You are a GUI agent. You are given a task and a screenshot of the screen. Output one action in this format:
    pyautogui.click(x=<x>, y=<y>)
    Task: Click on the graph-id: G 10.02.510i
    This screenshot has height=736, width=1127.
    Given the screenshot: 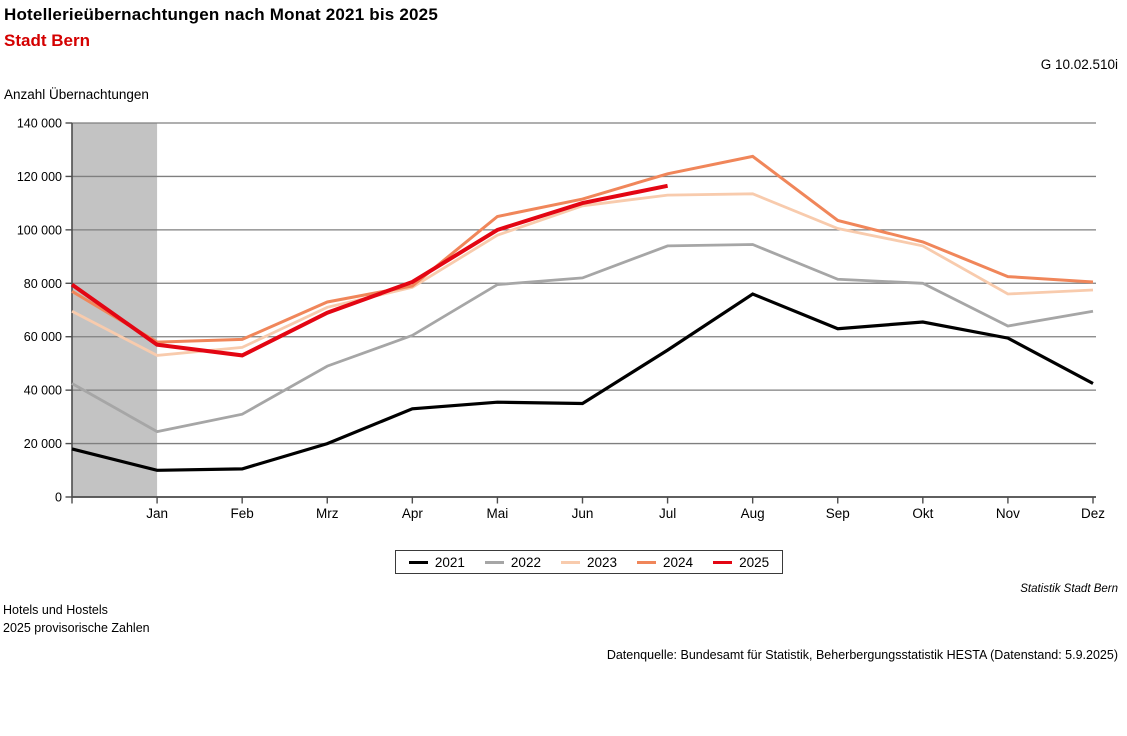 What is the action you would take?
    pyautogui.click(x=1079, y=64)
    